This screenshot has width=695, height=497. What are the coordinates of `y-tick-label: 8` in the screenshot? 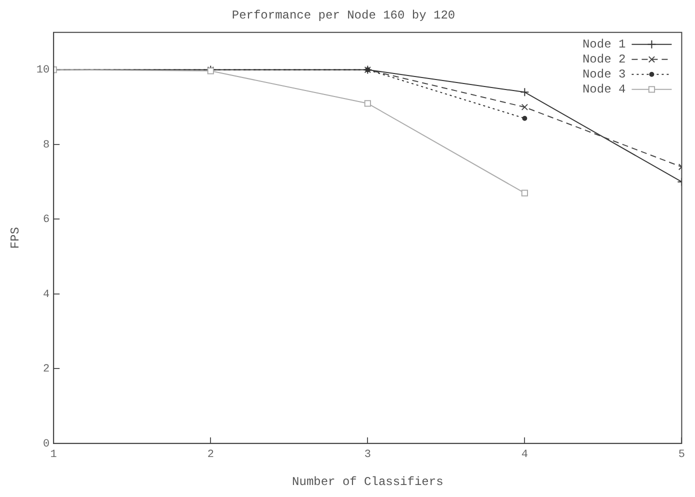 It's located at (46, 145).